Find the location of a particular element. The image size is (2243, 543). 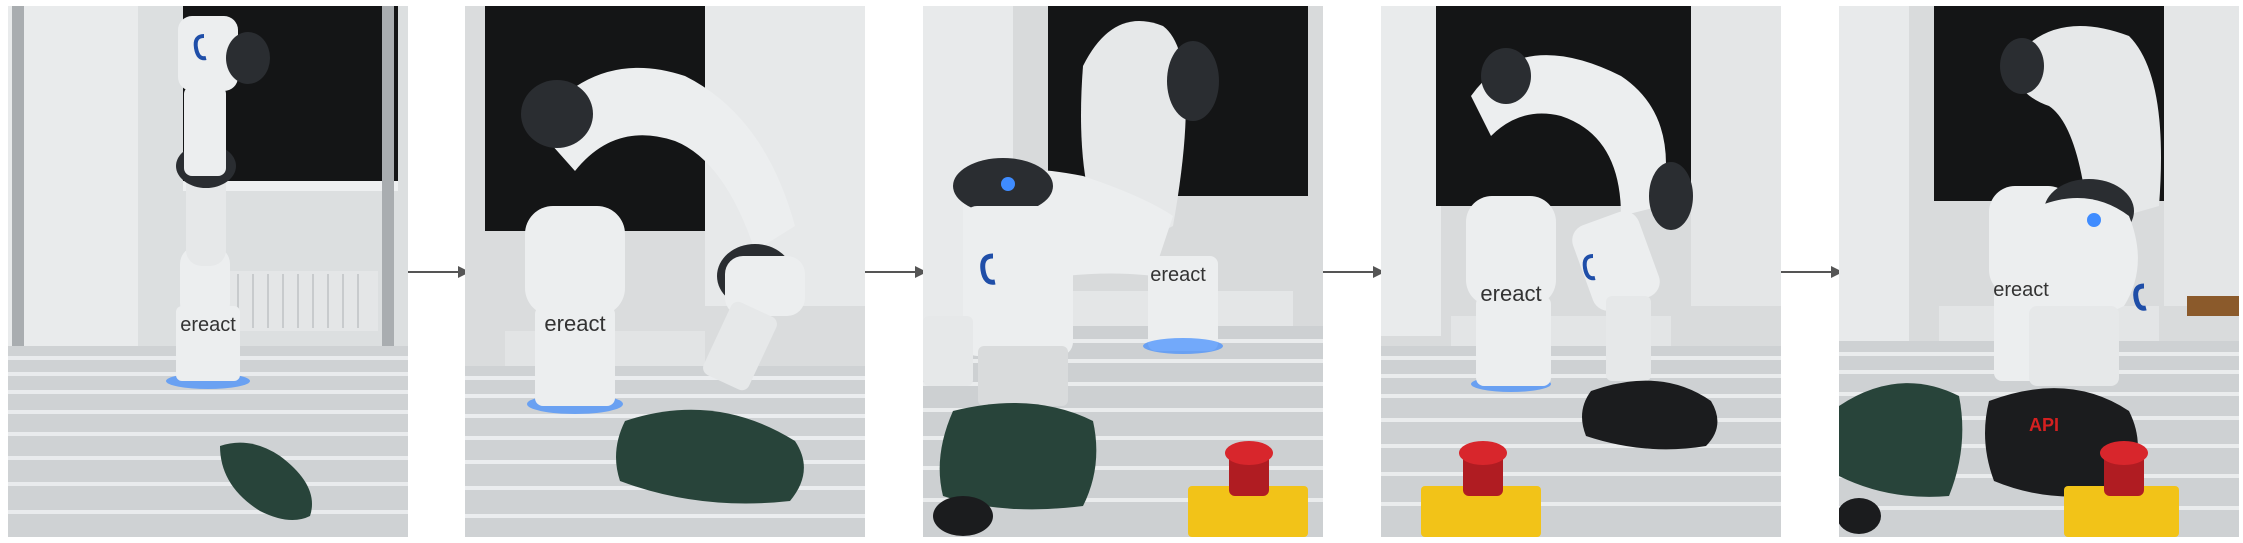

radiator is located at coordinates (295, 301).